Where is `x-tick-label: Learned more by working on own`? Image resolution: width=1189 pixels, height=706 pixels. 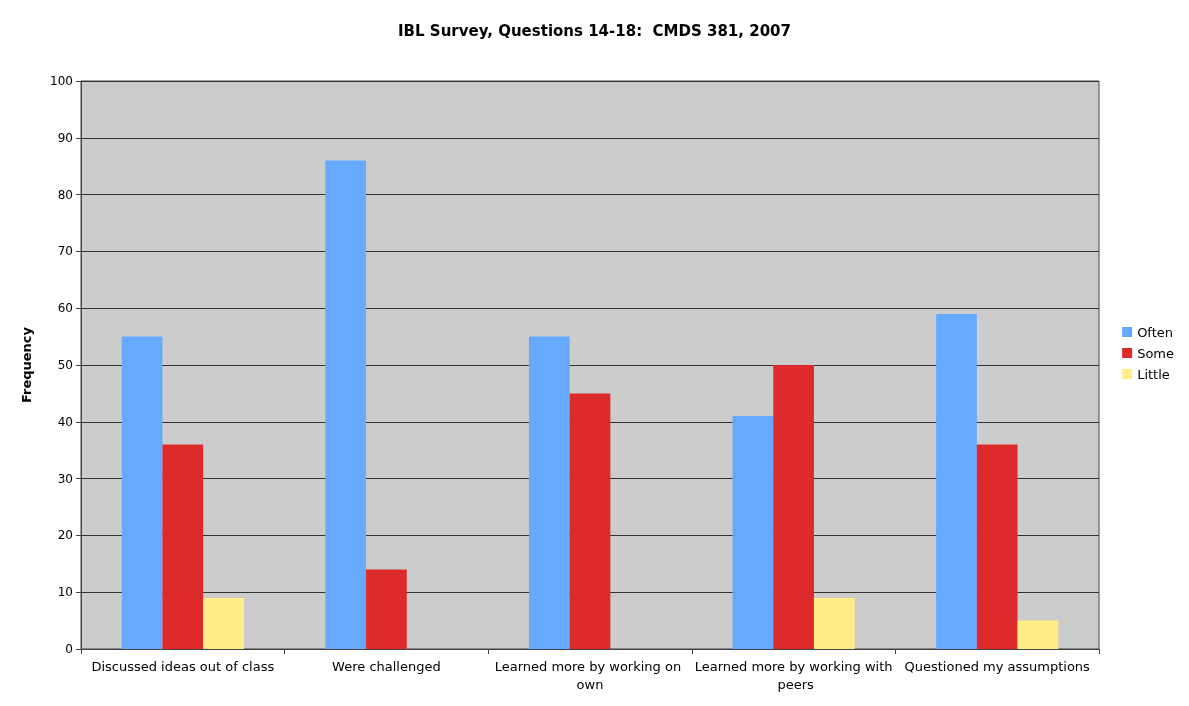 x-tick-label: Learned more by working on own is located at coordinates (590, 675).